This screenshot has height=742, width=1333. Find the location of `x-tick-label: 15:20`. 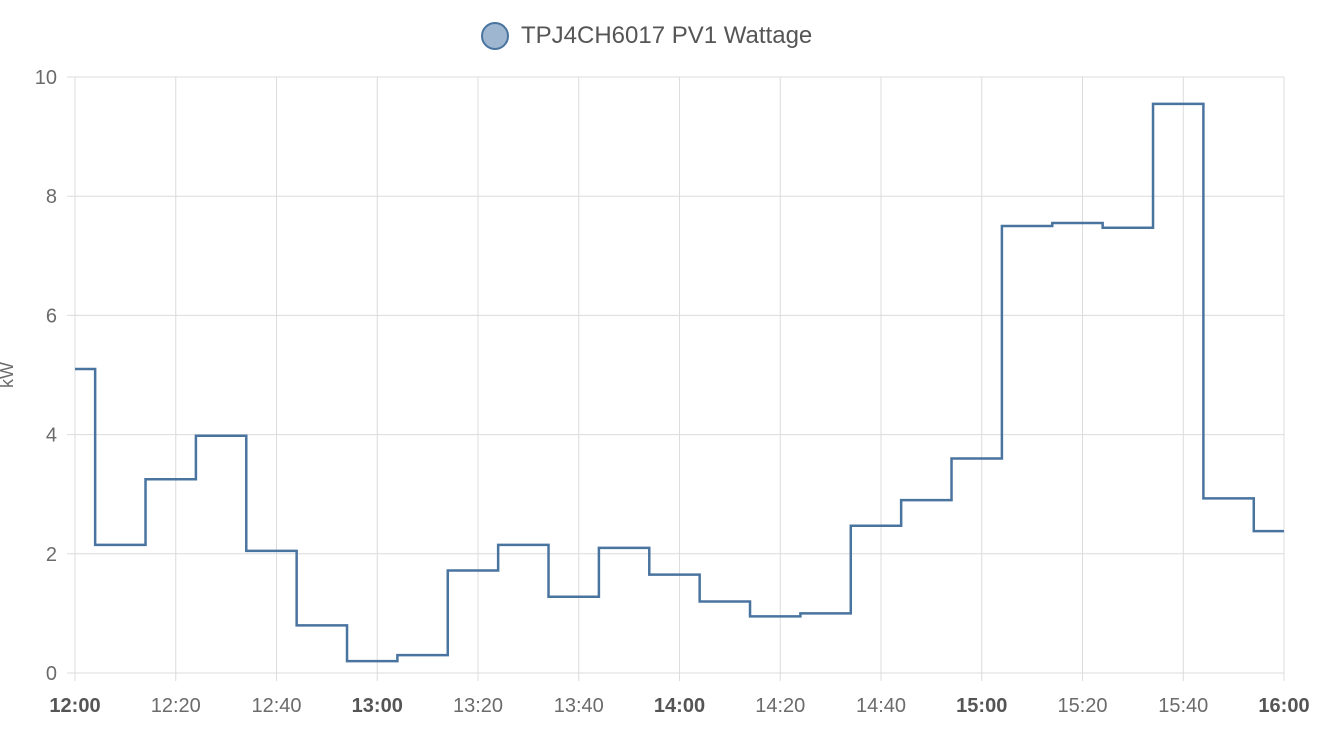

x-tick-label: 15:20 is located at coordinates (1082, 706).